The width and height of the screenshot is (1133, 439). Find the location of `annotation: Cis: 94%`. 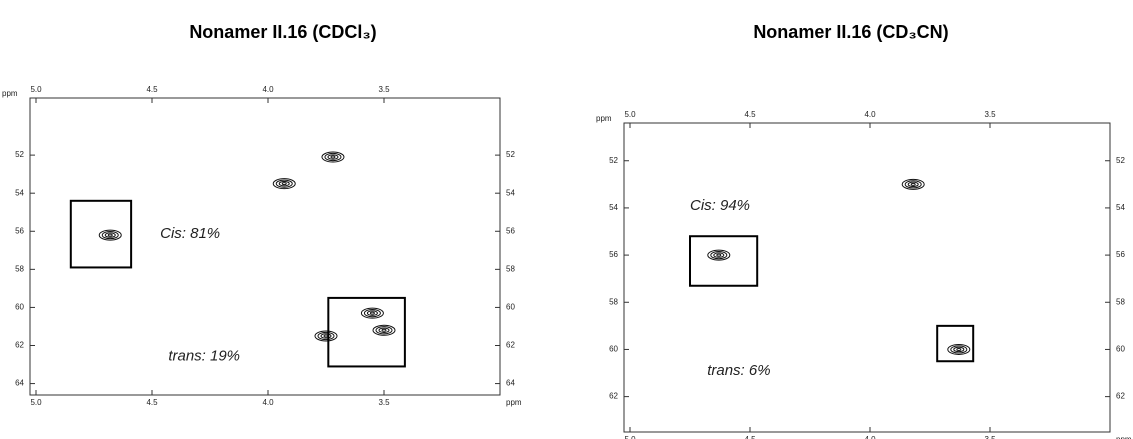

annotation: Cis: 94% is located at coordinates (720, 205).